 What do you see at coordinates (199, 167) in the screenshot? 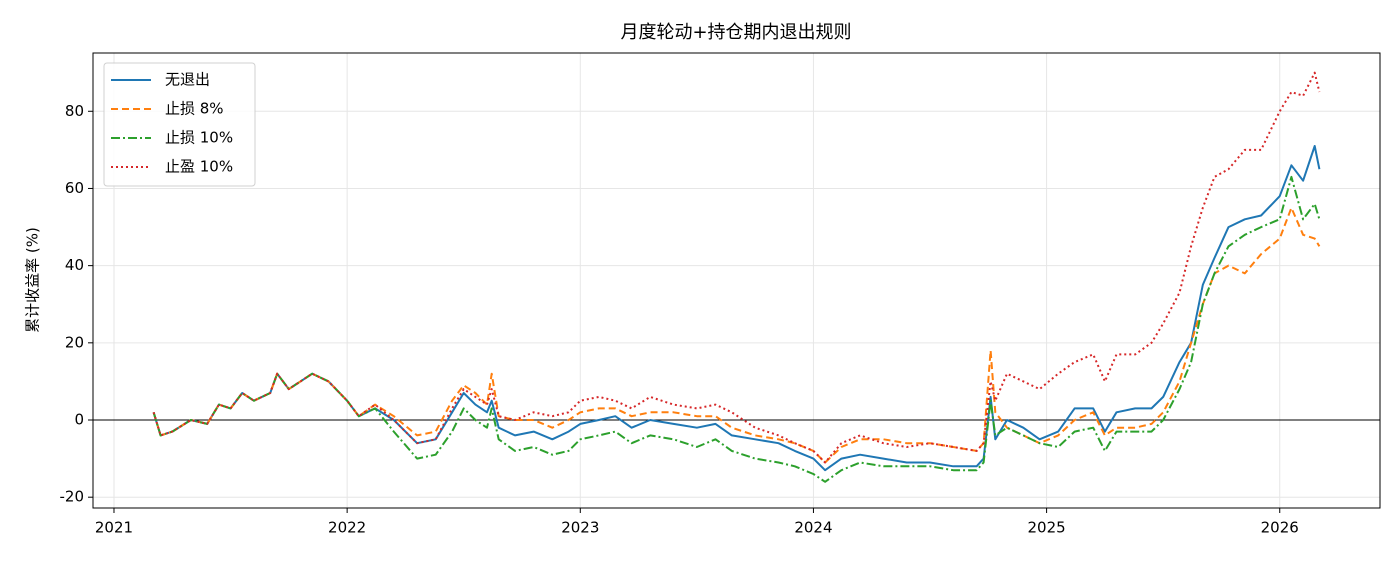
I see `legend-label: 止盈 10%` at bounding box center [199, 167].